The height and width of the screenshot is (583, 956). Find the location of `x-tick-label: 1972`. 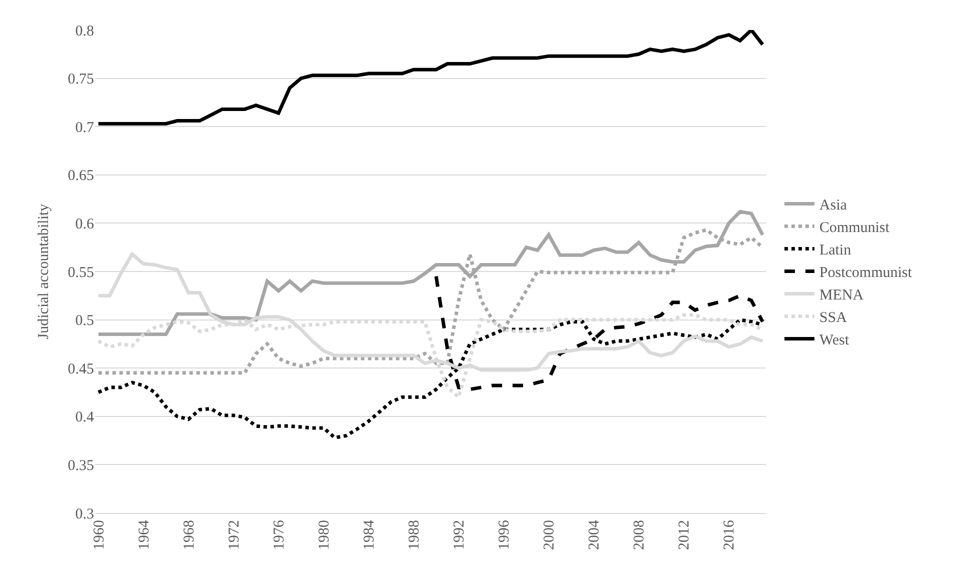

x-tick-label: 1972 is located at coordinates (234, 535).